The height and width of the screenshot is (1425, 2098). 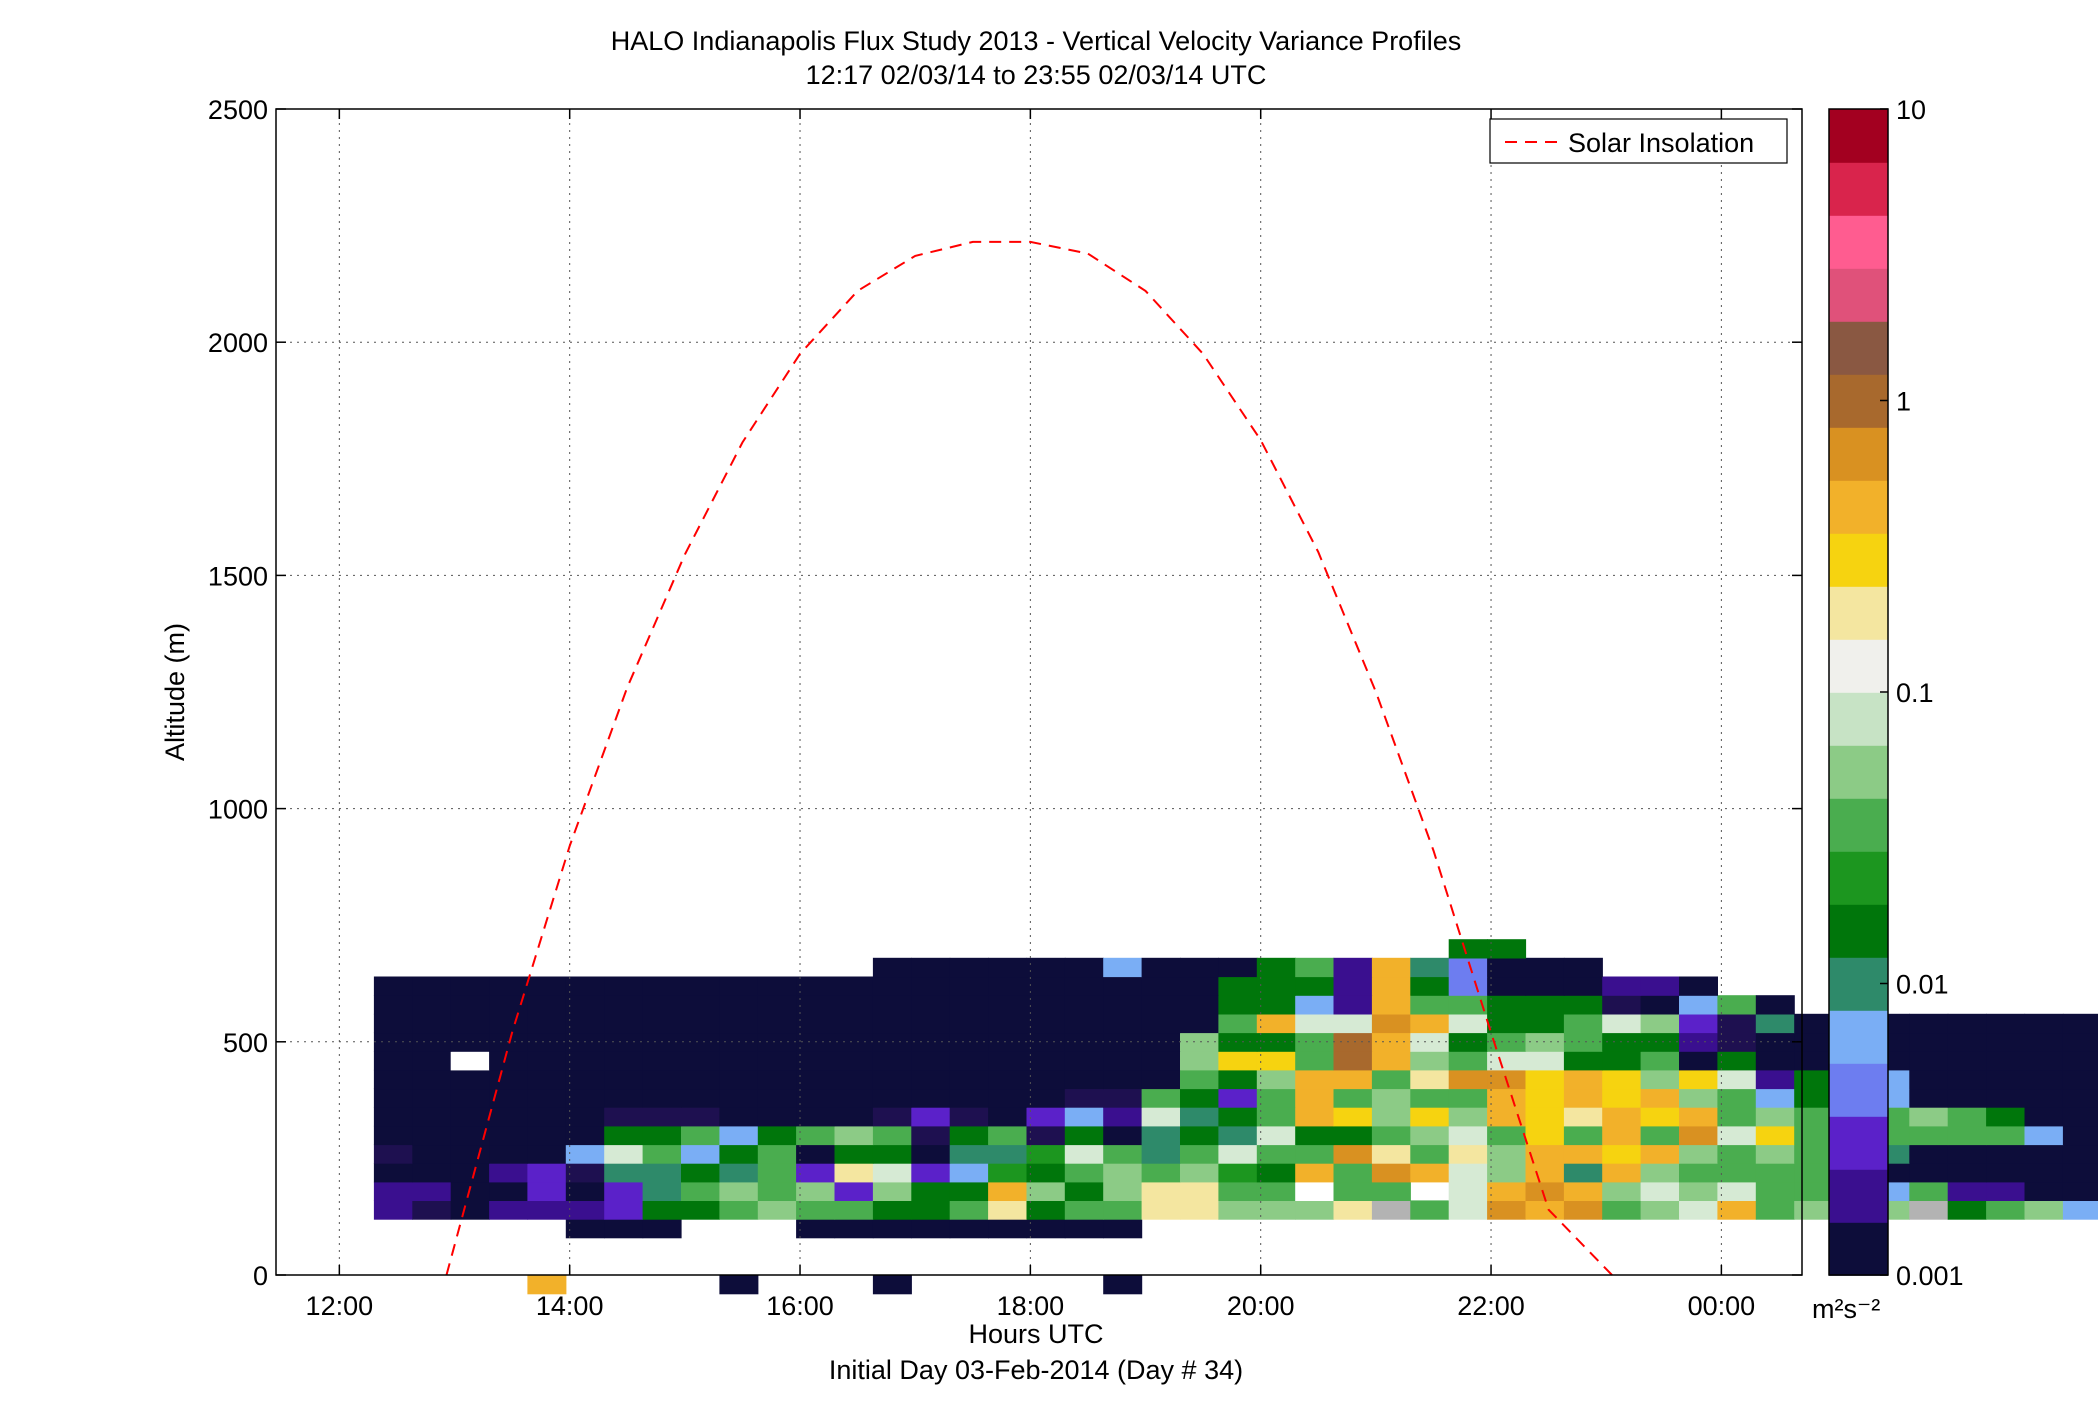 I want to click on colorbar-tick-label: 0.01, so click(x=1922, y=985).